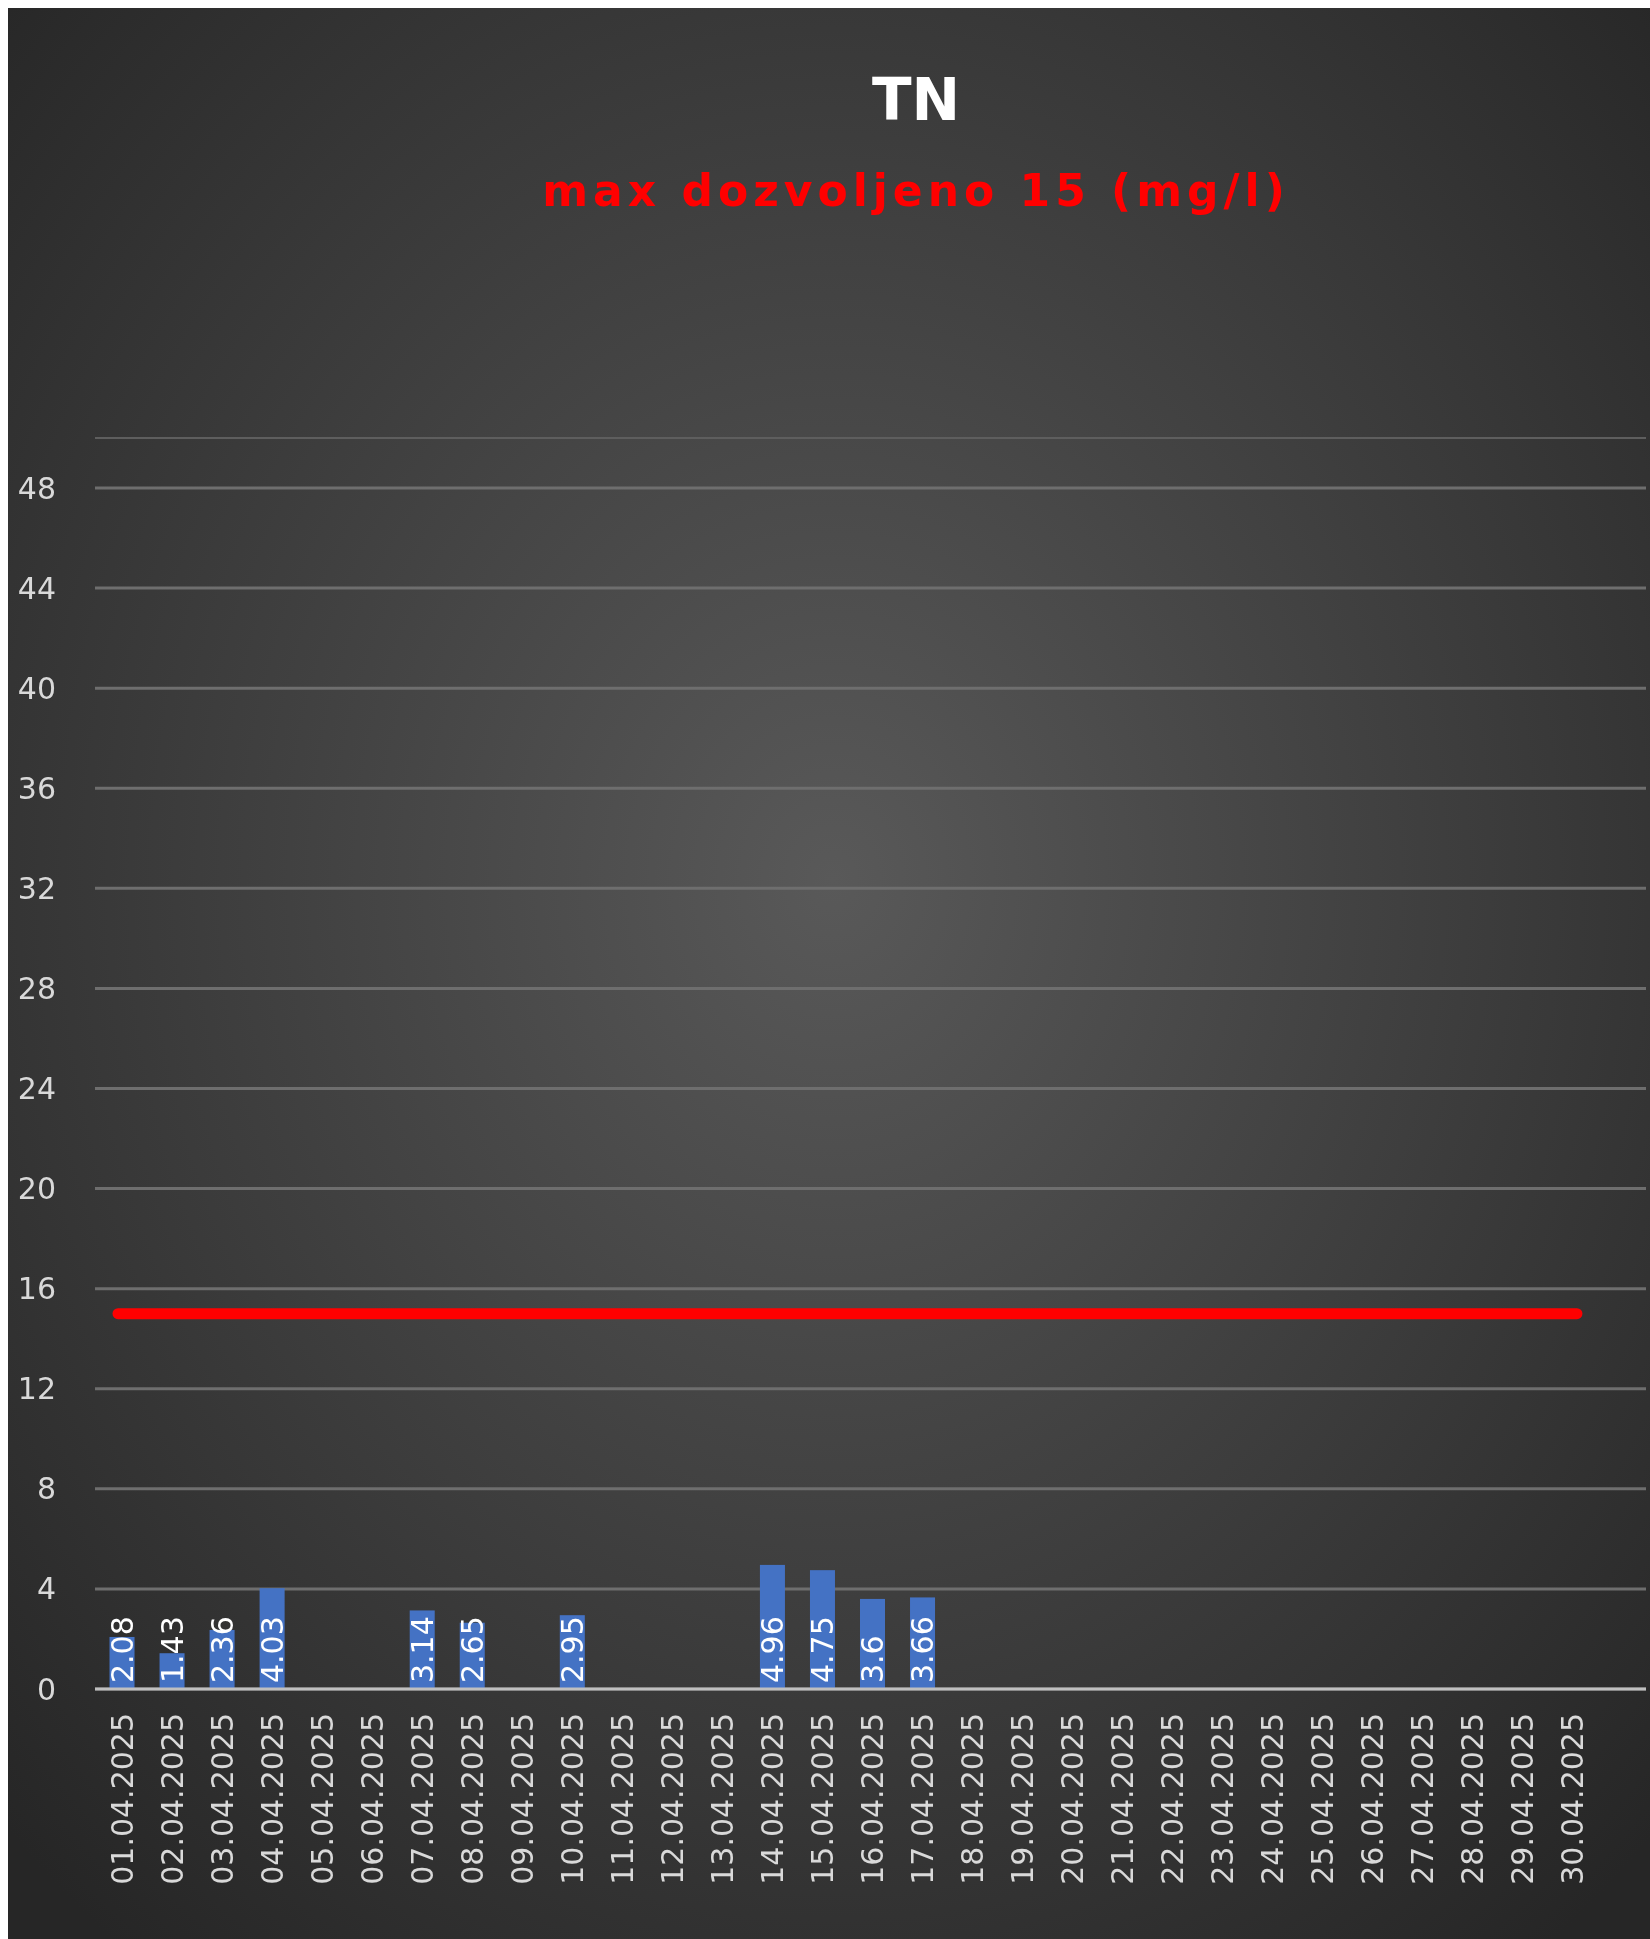 This screenshot has height=1939, width=1650. What do you see at coordinates (1373, 1799) in the screenshot?
I see `x-tick-label: 26.04.2025` at bounding box center [1373, 1799].